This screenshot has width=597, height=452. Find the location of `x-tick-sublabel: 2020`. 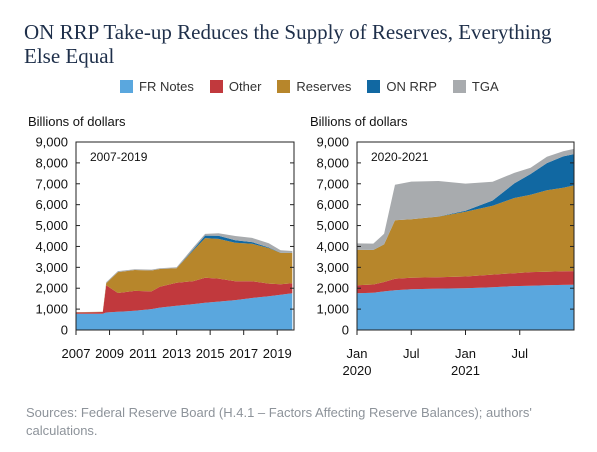

x-tick-sublabel: 2020 is located at coordinates (357, 370).